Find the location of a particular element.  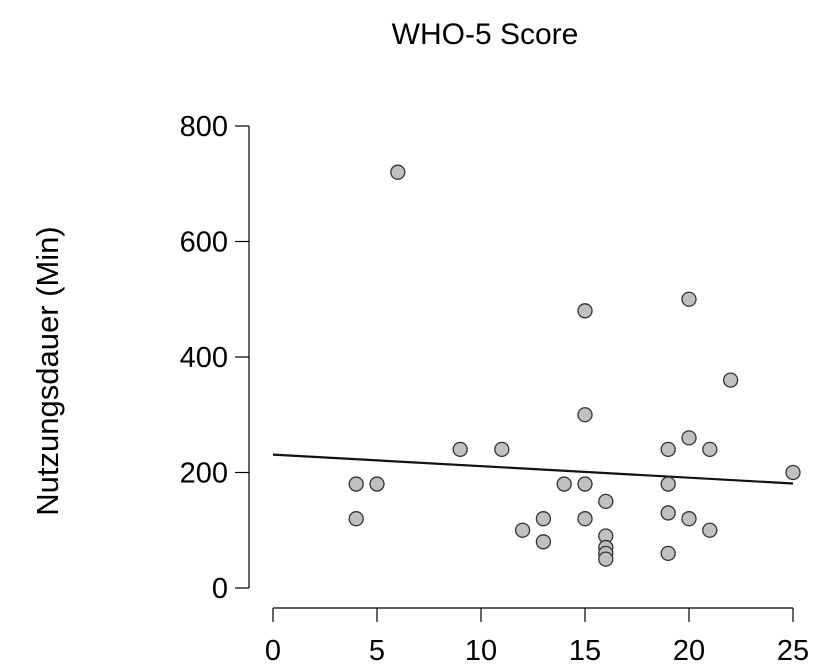

y-axis-label: Nutzungsdauer (Min) is located at coordinates (47, 370).